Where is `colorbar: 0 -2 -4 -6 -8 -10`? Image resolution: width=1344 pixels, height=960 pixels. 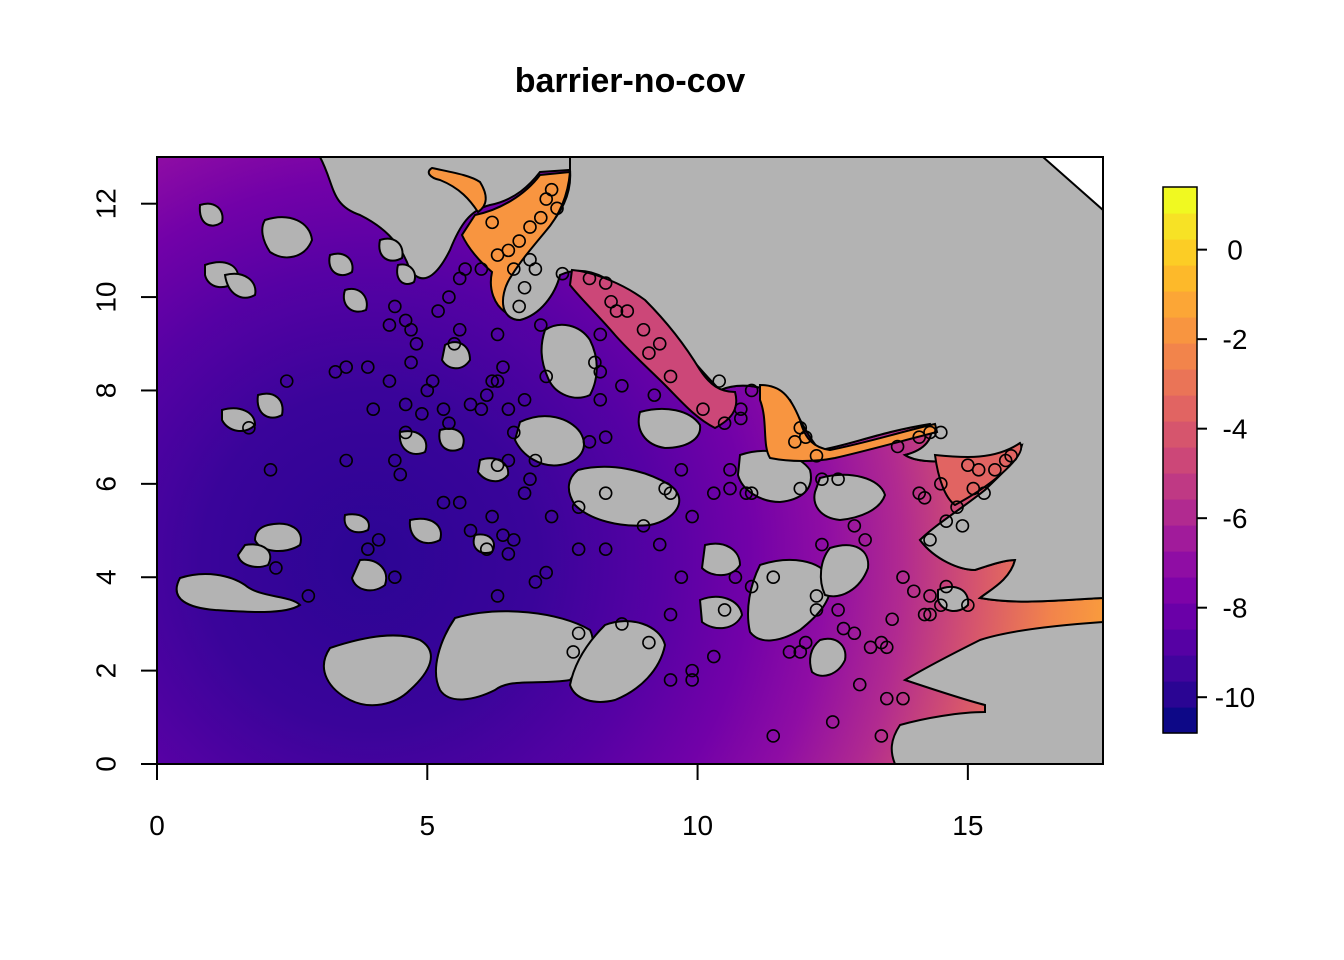 colorbar: 0 -2 -4 -6 -8 -10 is located at coordinates (1208, 460).